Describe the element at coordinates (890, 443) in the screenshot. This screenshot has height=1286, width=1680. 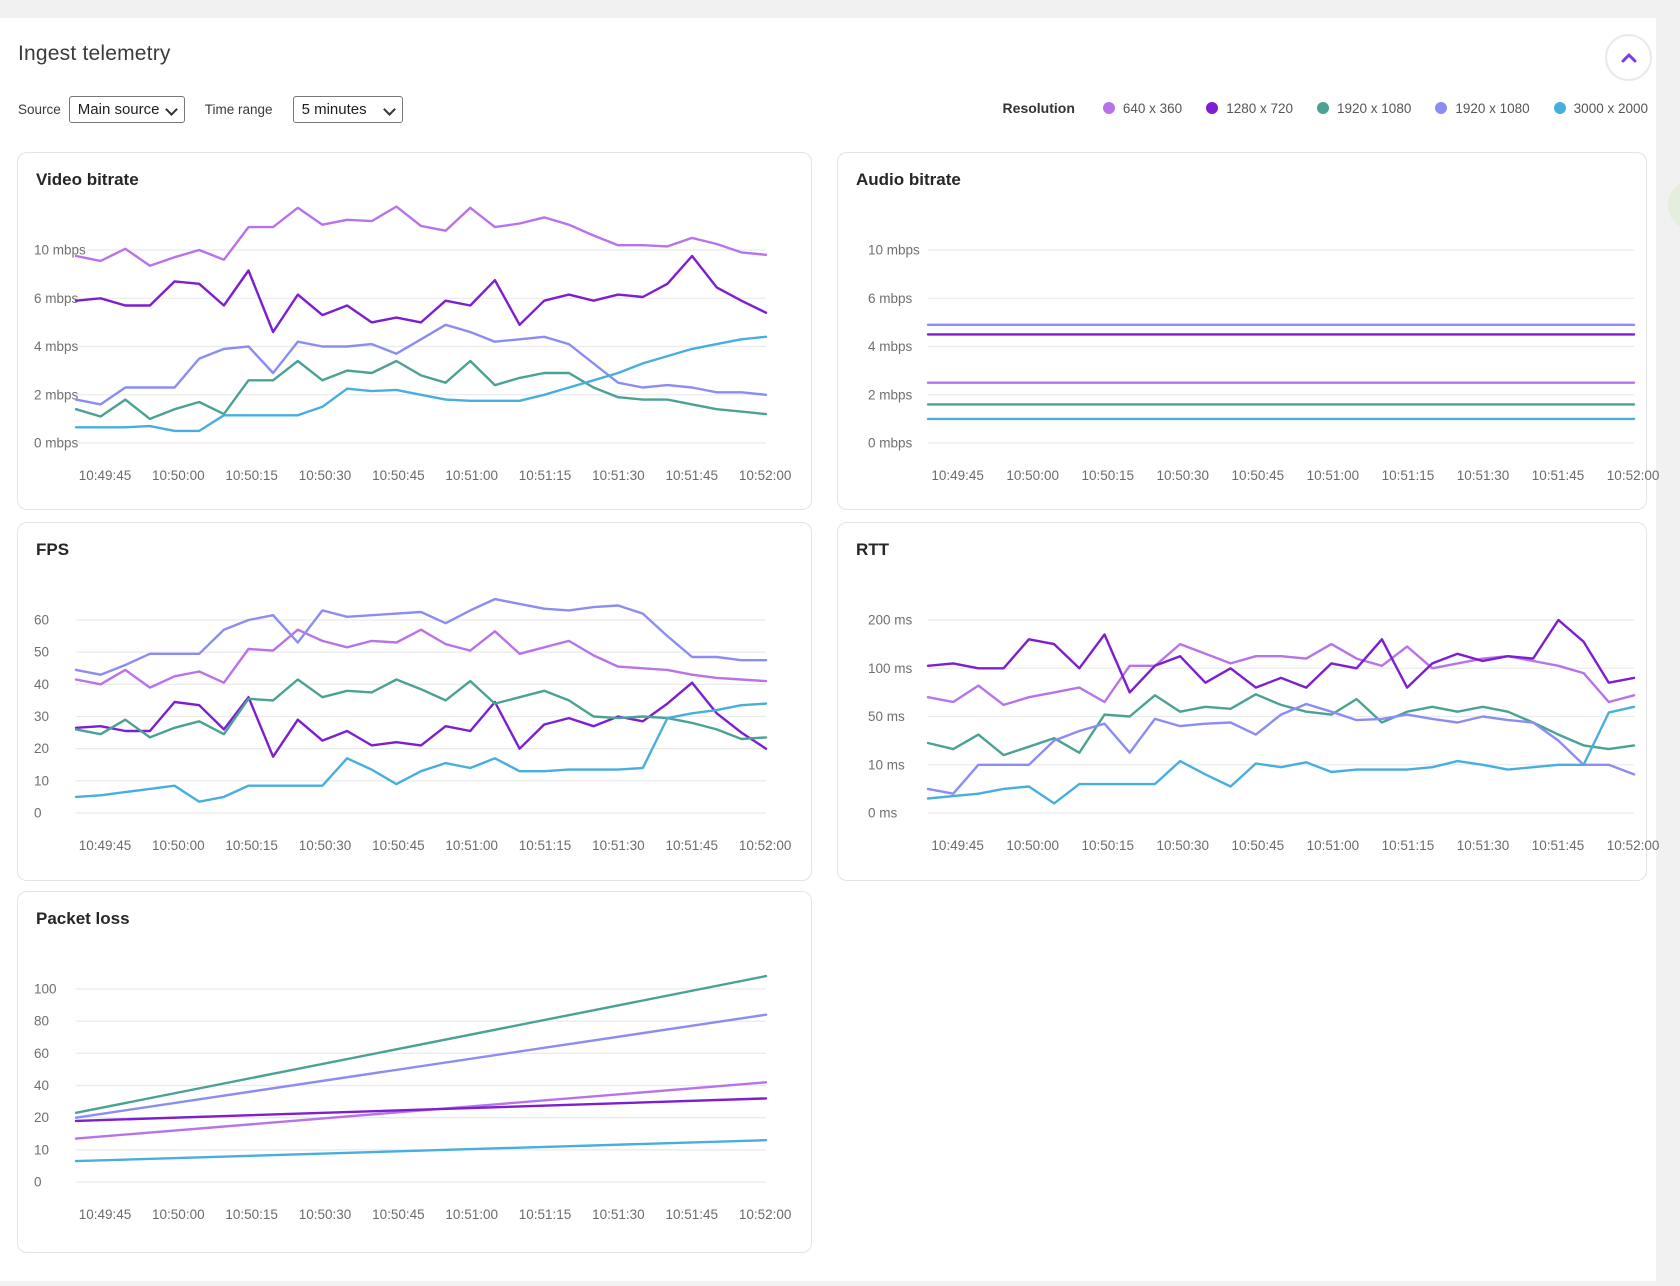
I see `y-axis-tick-label: 0 mbps` at that location.